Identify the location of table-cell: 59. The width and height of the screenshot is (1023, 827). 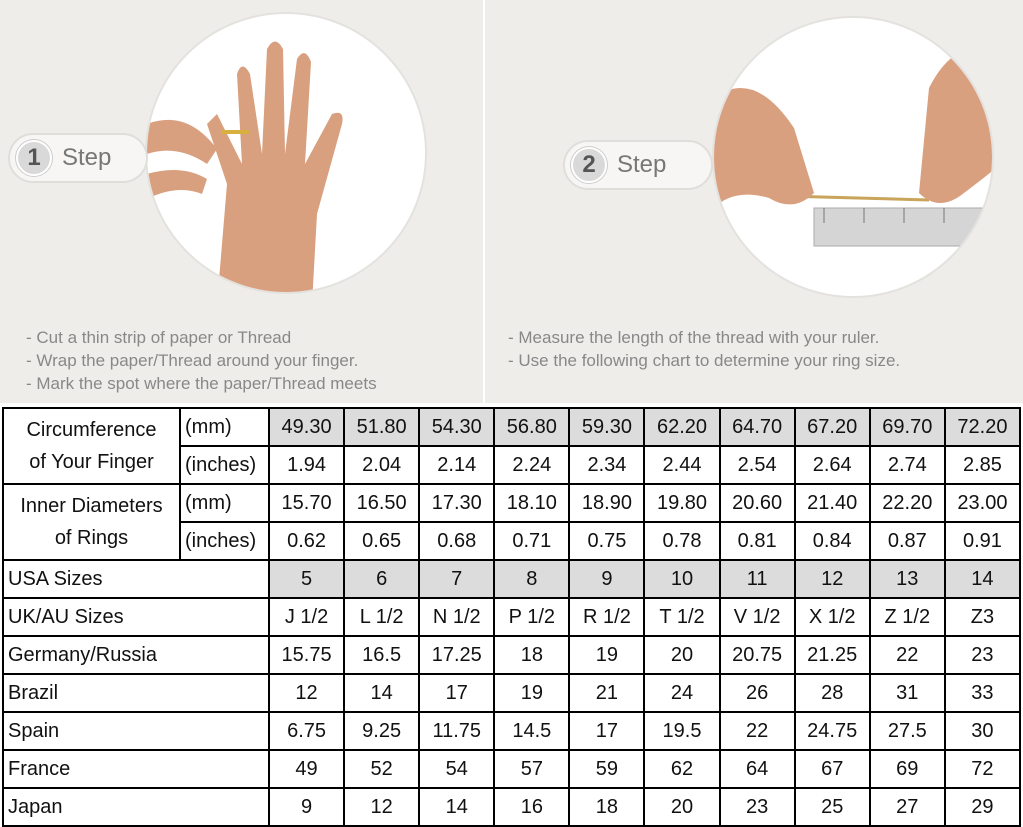
(607, 769).